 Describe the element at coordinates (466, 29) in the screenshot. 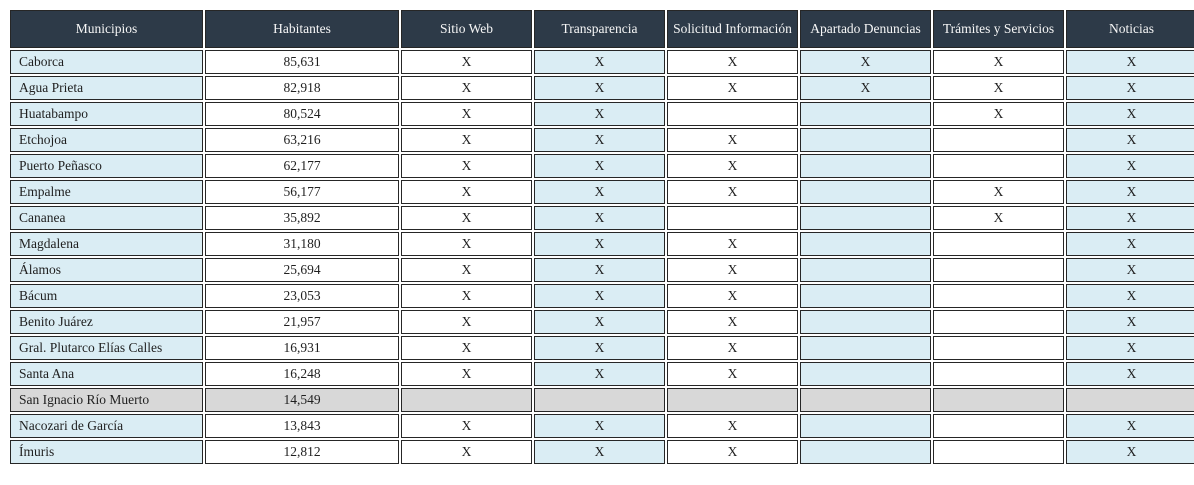

I see `column-header-sitio-web: Sitio Web` at that location.